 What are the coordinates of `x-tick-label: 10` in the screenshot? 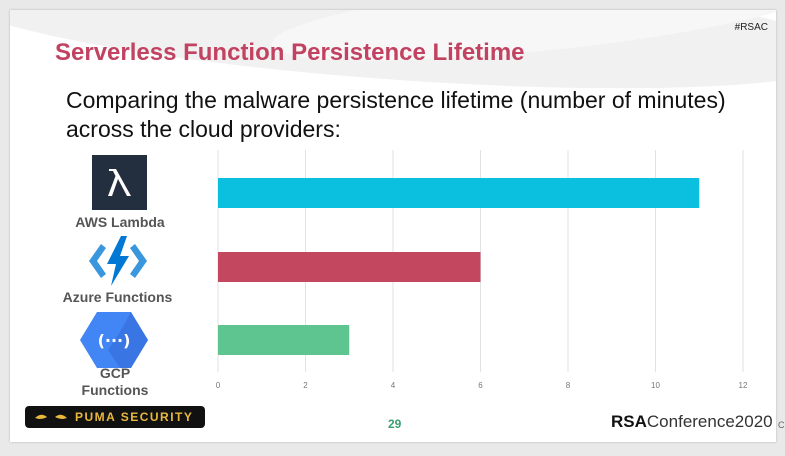 It's located at (655, 385).